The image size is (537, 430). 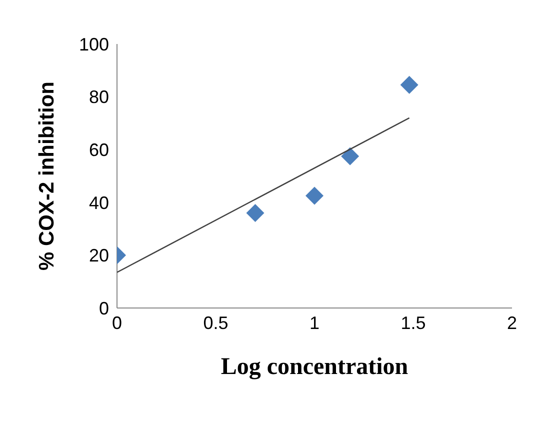 I want to click on x-tick-label: 0, so click(x=117, y=322).